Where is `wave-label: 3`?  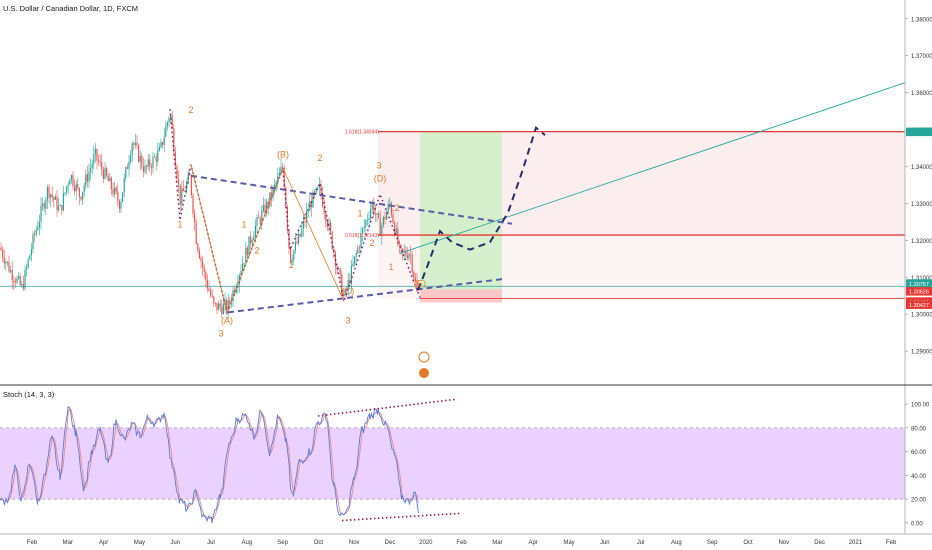
wave-label: 3 is located at coordinates (220, 333).